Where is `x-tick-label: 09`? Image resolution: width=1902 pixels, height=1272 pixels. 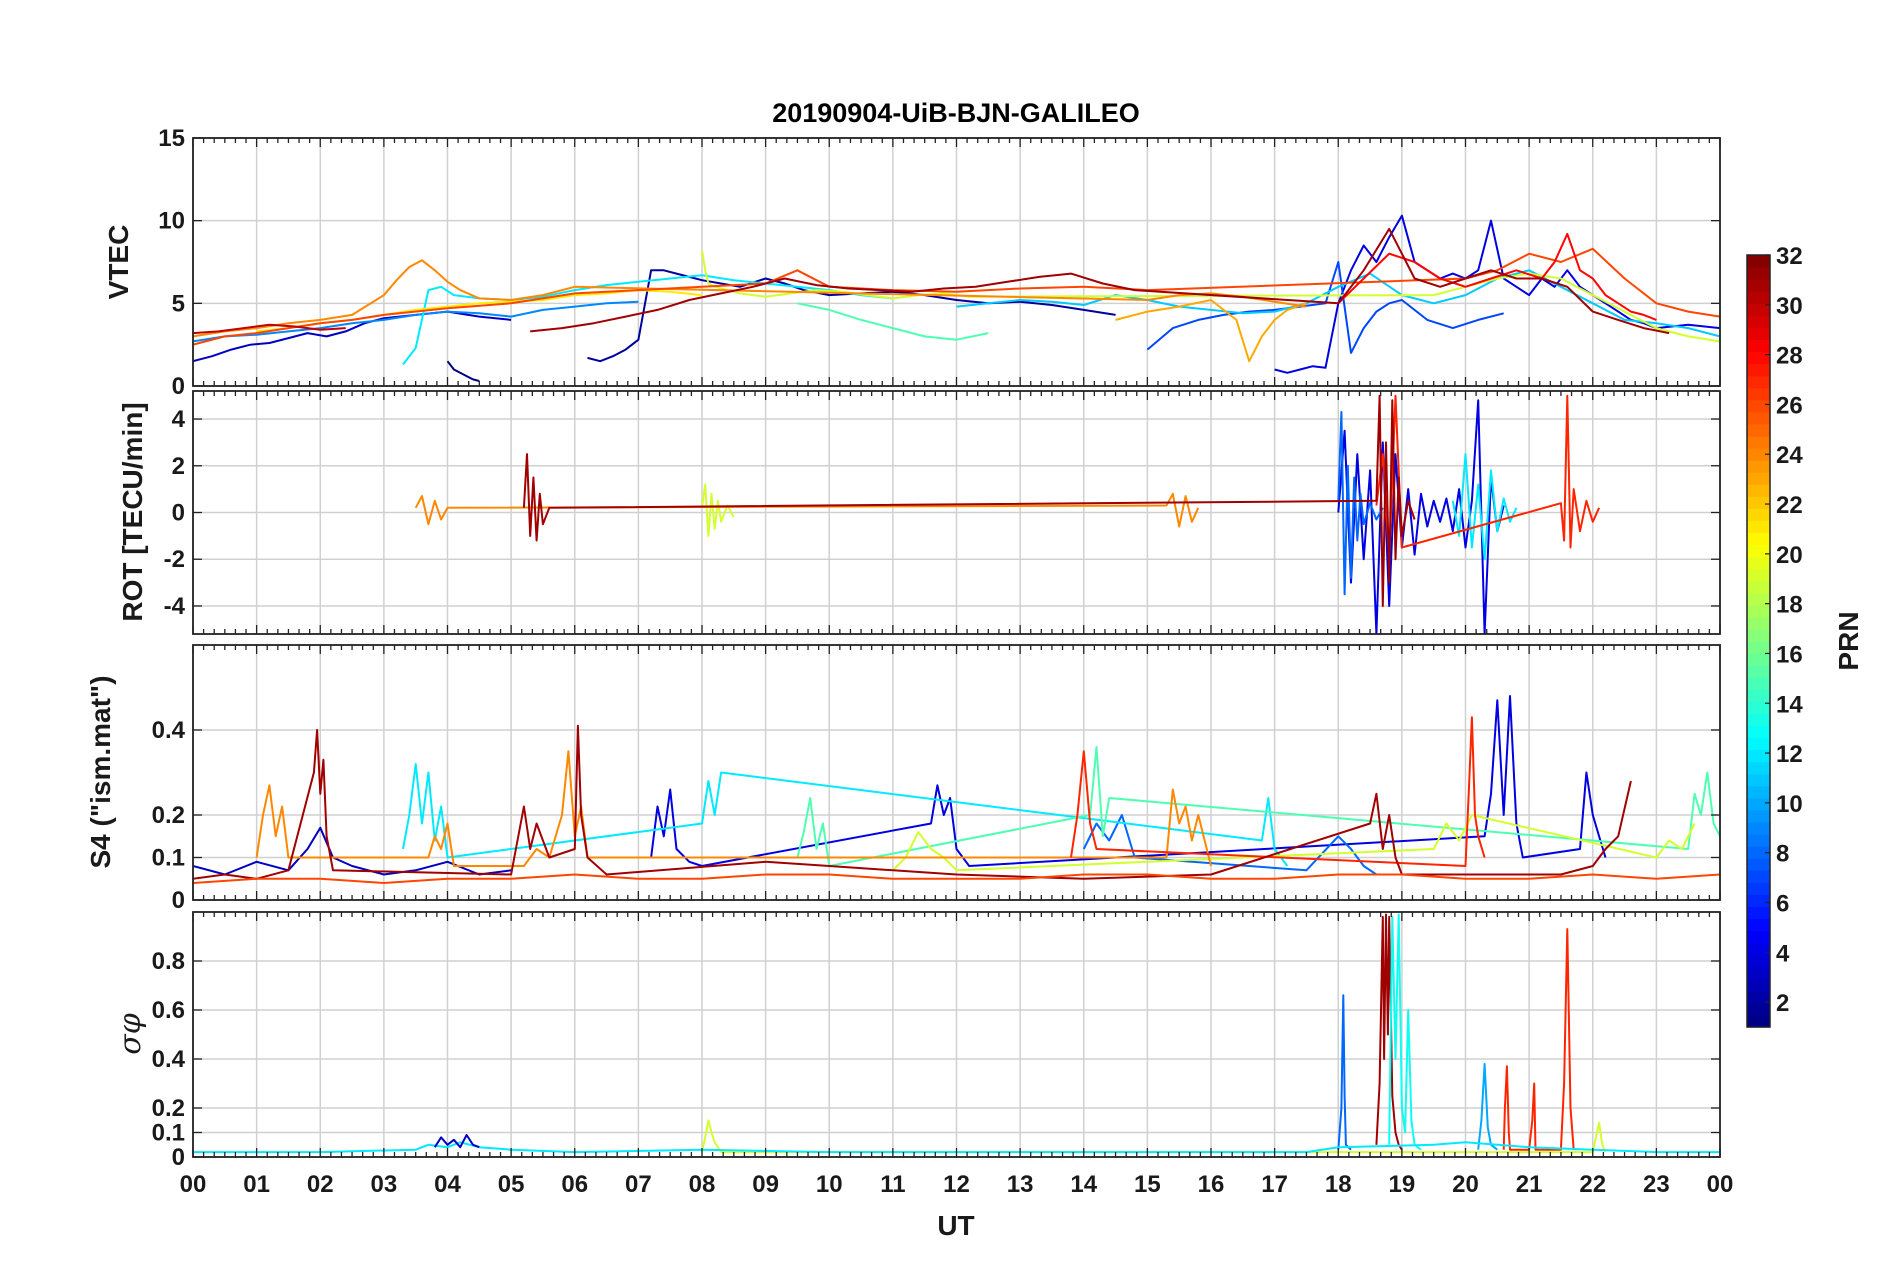
x-tick-label: 09 is located at coordinates (765, 1184).